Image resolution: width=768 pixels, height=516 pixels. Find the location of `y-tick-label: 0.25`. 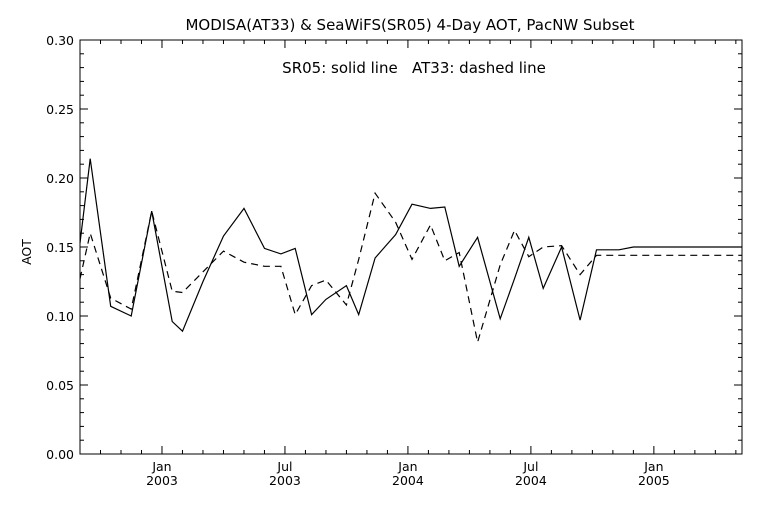

y-tick-label: 0.25 is located at coordinates (60, 109).